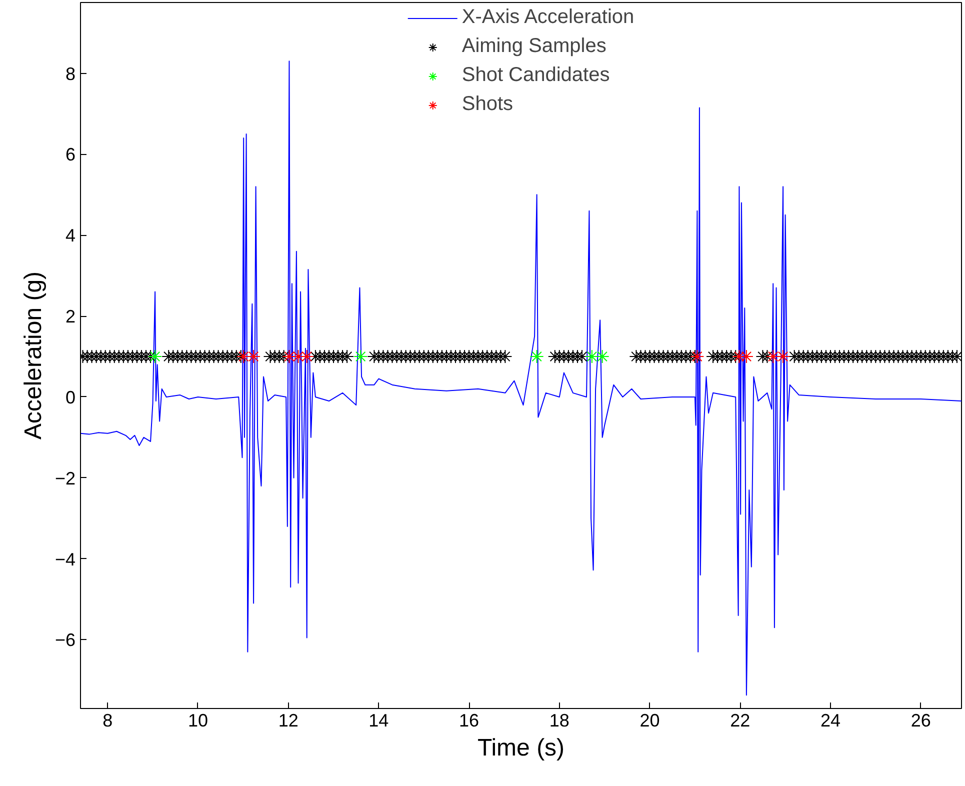  Describe the element at coordinates (521, 748) in the screenshot. I see `x-axis-title: Time (s)` at that location.